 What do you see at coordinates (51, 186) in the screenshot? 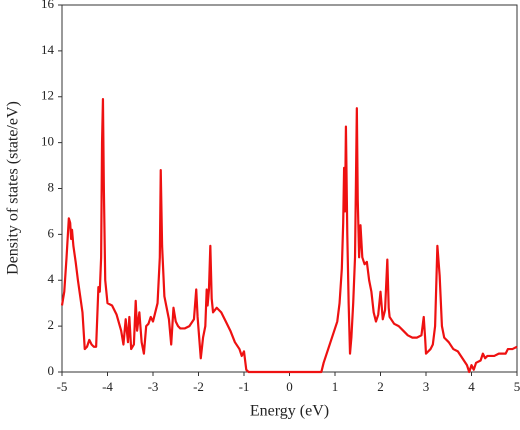
I see `y-tick-label: 8` at bounding box center [51, 186].